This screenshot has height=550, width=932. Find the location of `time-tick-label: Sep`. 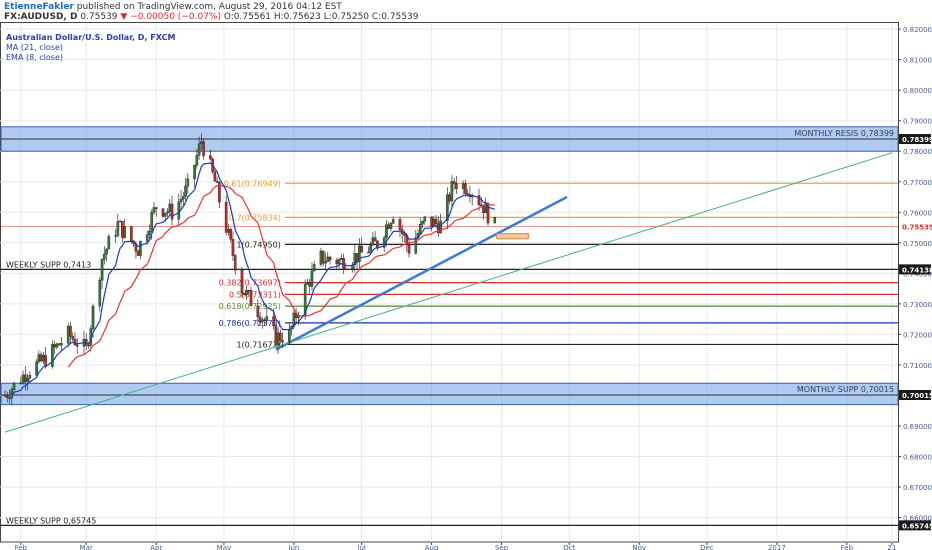

time-tick-label: Sep is located at coordinates (502, 547).